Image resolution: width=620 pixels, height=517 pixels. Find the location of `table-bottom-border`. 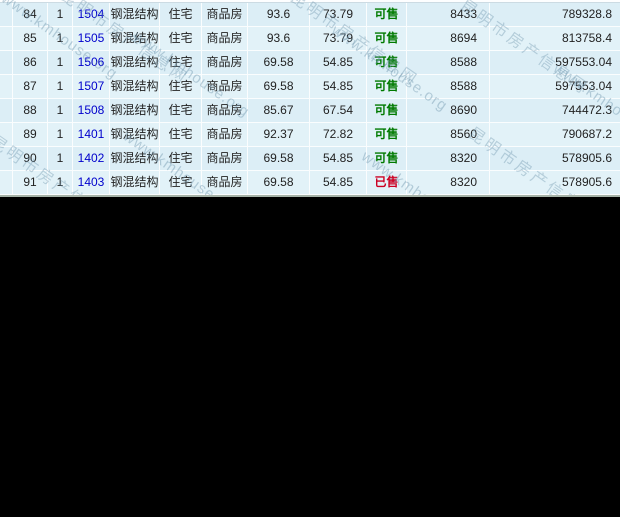

table-bottom-border is located at coordinates (310, 196).